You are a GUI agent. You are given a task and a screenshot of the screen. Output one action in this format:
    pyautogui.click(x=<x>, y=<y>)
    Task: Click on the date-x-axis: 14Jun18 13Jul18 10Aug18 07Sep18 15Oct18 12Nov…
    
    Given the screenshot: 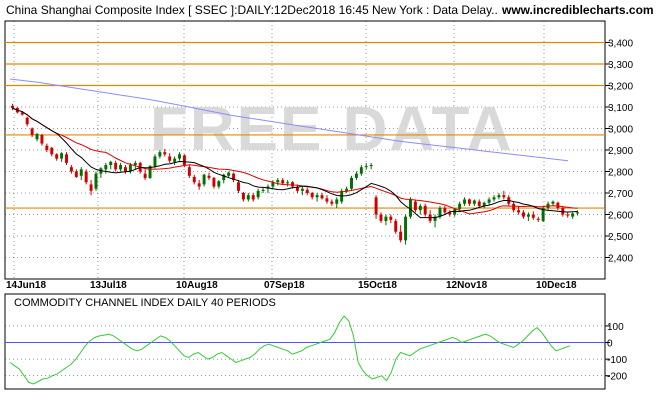 What is the action you would take?
    pyautogui.click(x=291, y=285)
    